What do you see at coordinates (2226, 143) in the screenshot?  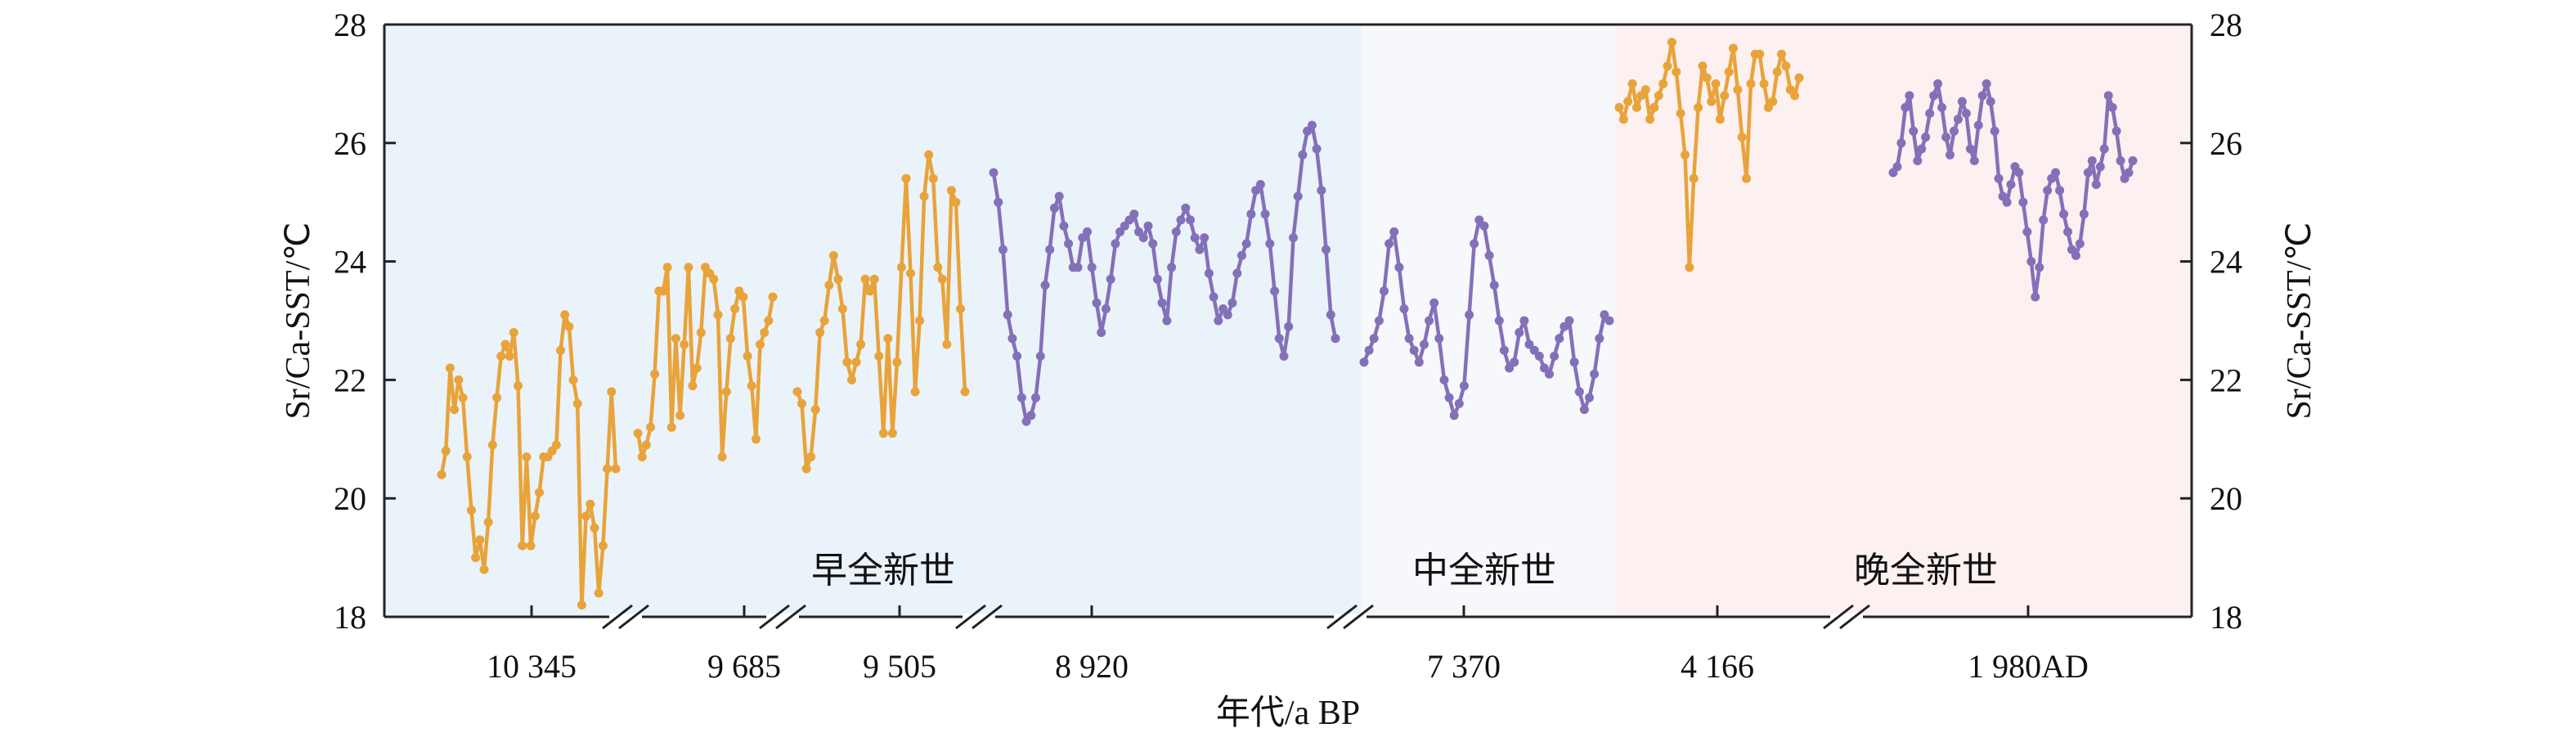 I see `y-tick-label-right: 26` at bounding box center [2226, 143].